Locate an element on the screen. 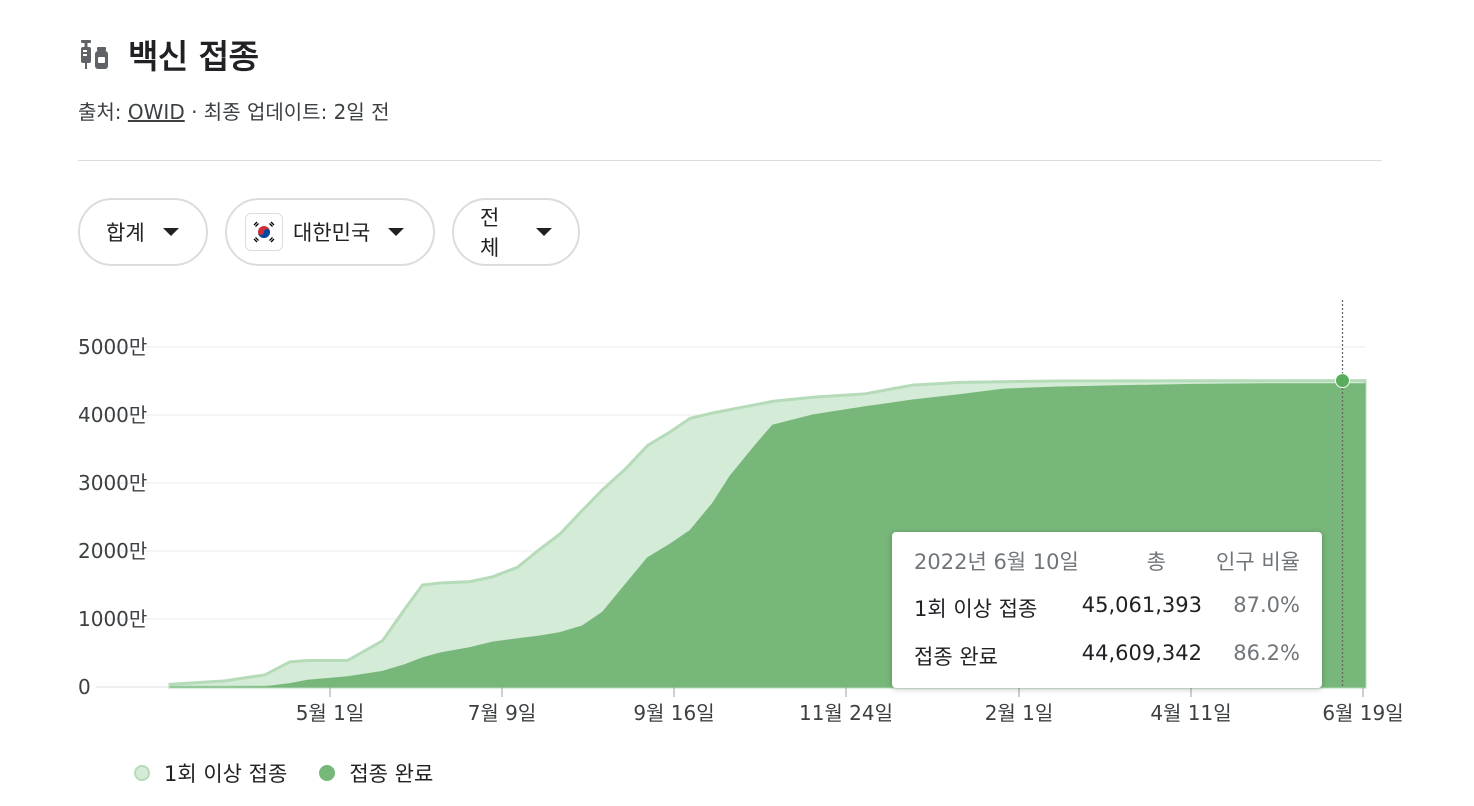  south-korea-flag-icon is located at coordinates (264, 232).